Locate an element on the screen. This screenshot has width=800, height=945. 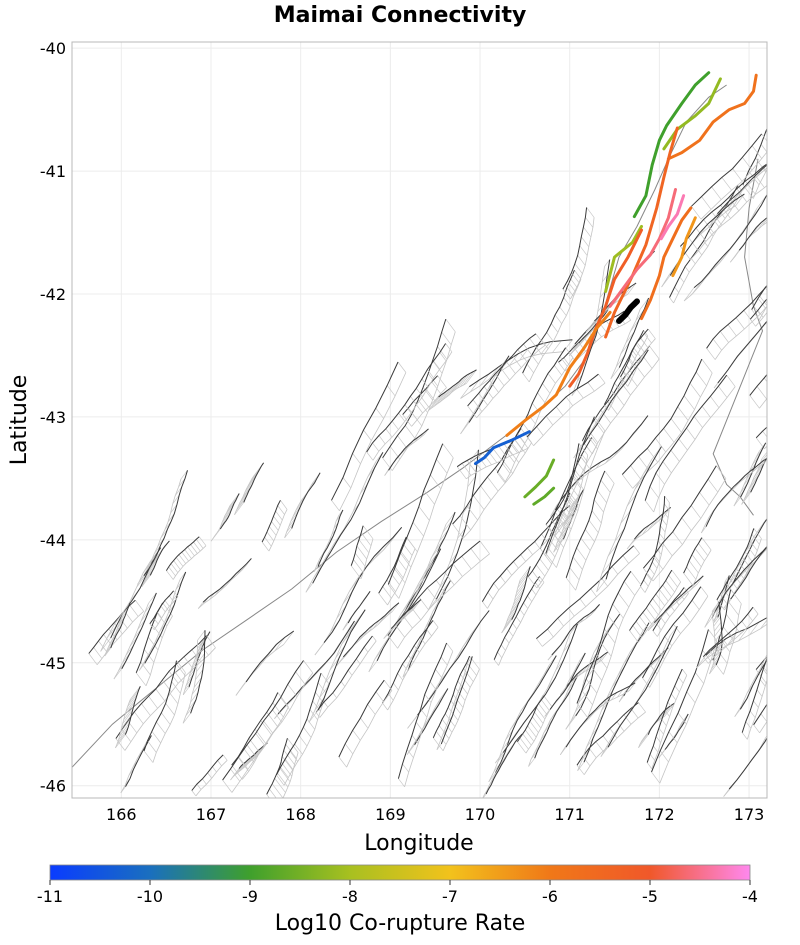
y-tick-label: -44 is located at coordinates (53, 540).